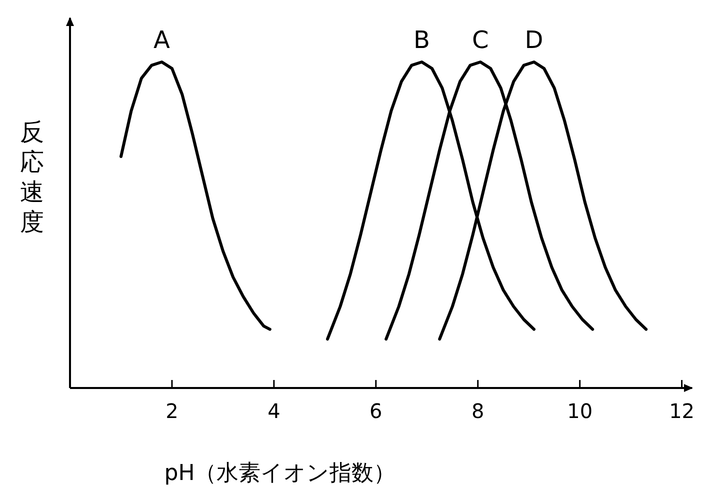 The height and width of the screenshot is (494, 708). I want to click on x-axis-title: pH（水素イオン指数）, so click(280, 473).